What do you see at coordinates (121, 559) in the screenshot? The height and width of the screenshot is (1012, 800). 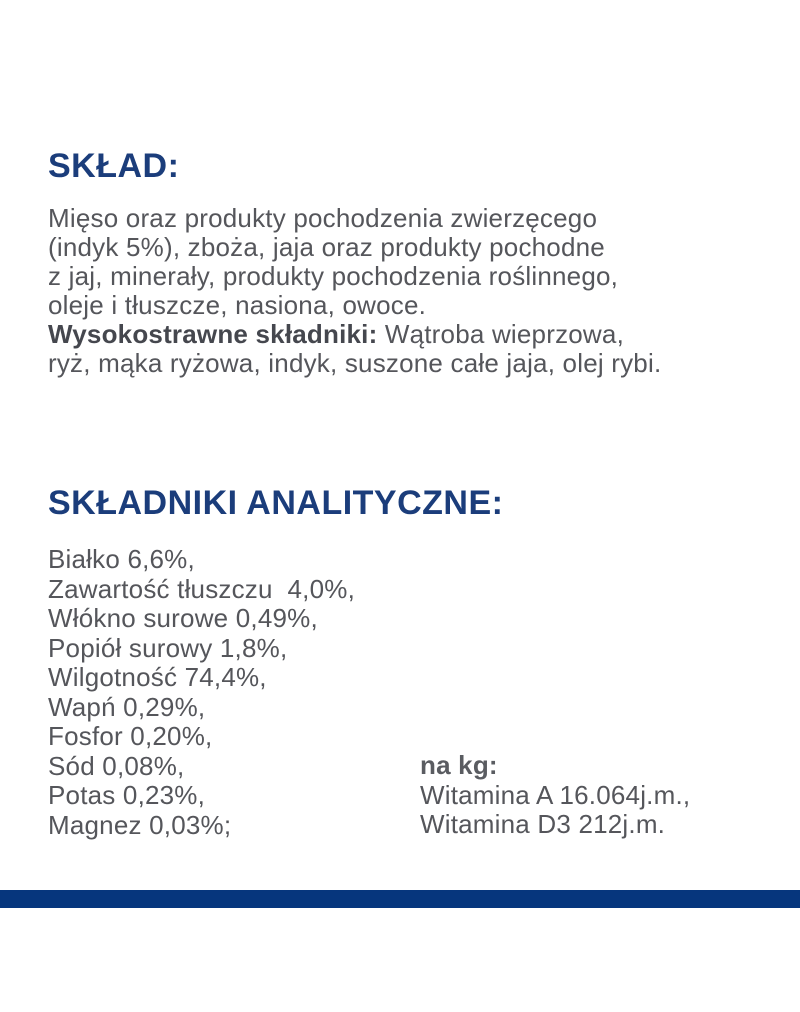 I see `nutrient-item-protein: Białko 6,6%,` at bounding box center [121, 559].